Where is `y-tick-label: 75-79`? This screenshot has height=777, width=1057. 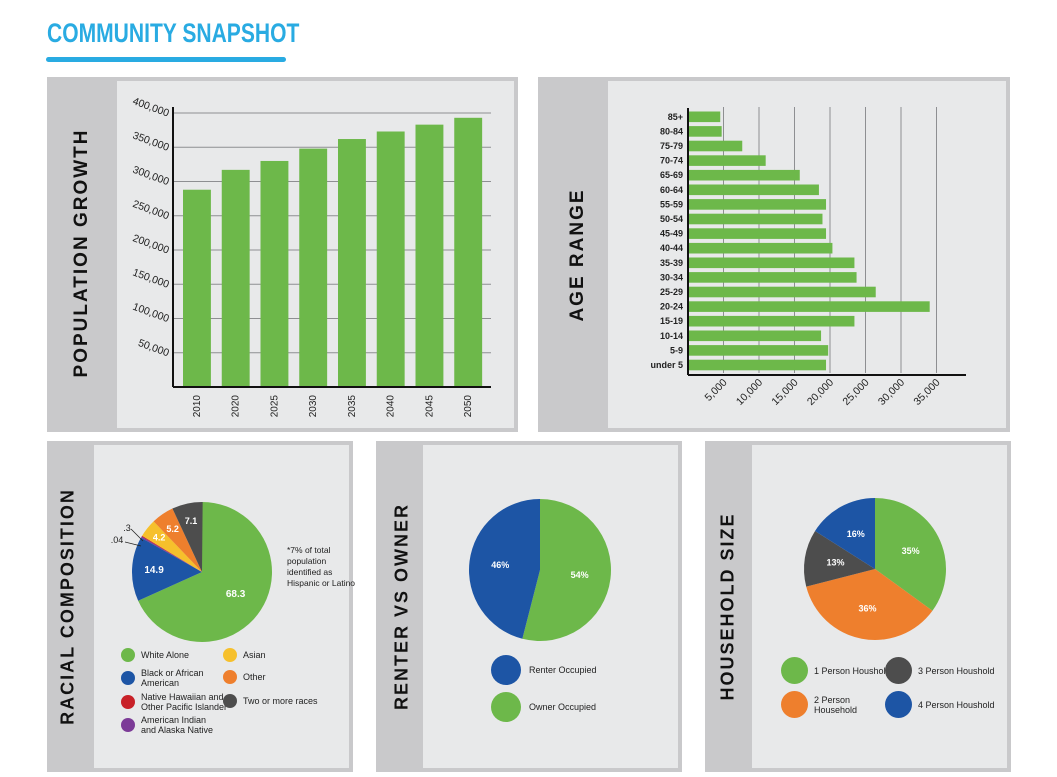 y-tick-label: 75-79 is located at coordinates (671, 146).